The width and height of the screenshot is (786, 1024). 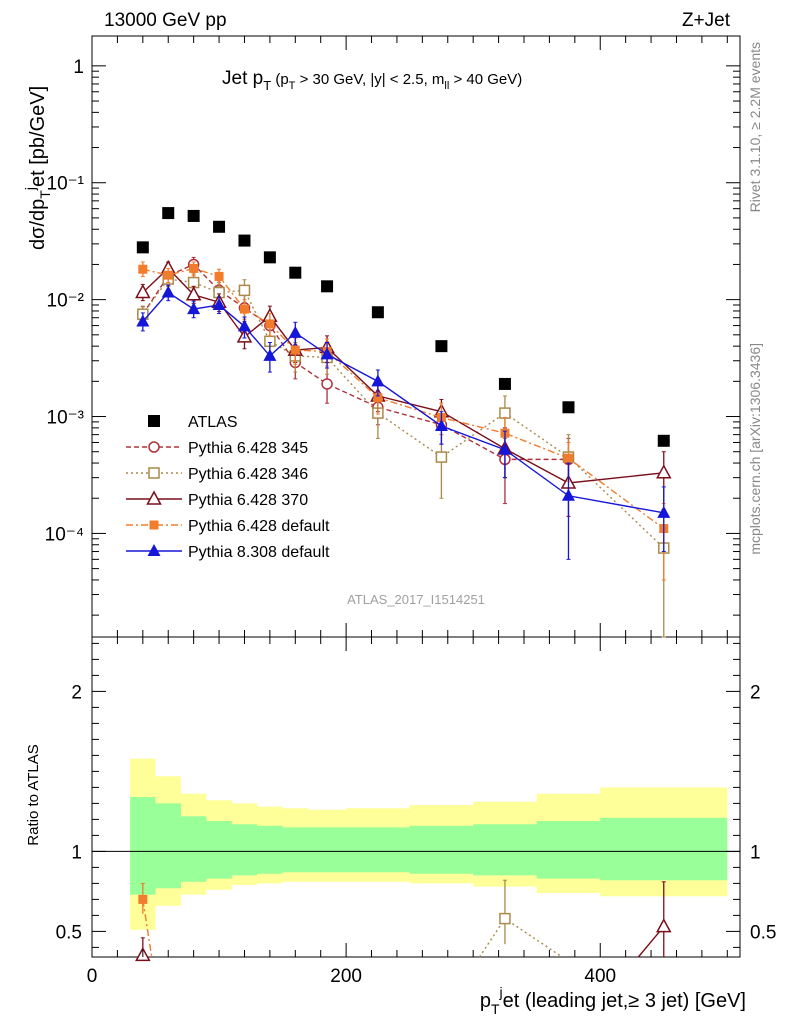 I want to click on y-tick-label: 1, so click(x=78, y=67).